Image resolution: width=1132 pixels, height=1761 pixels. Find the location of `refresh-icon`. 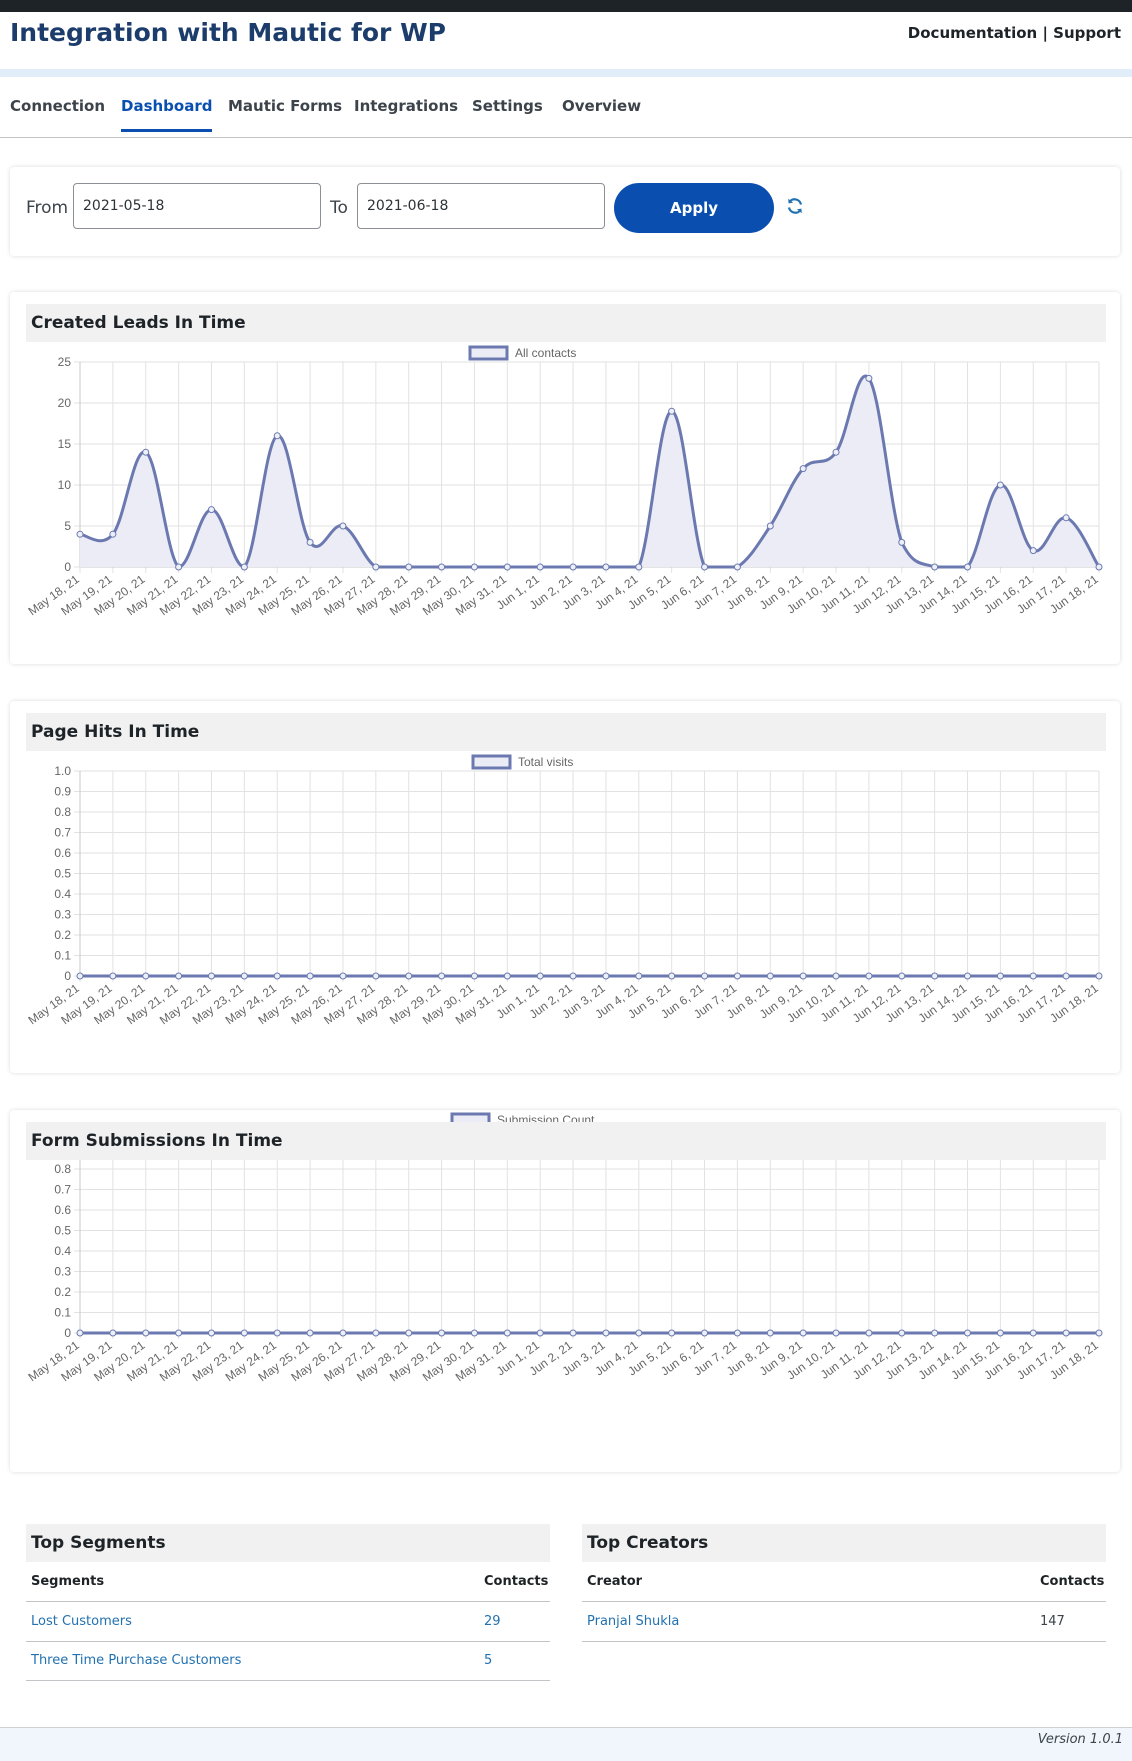

refresh-icon is located at coordinates (795, 206).